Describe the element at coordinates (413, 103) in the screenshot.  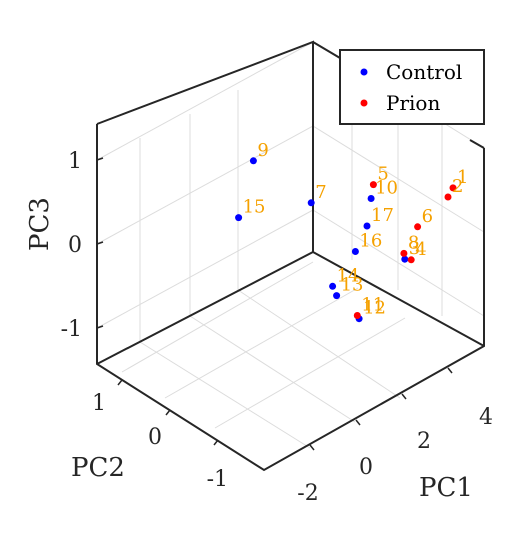
I see `legend-label-prion: Prion` at that location.